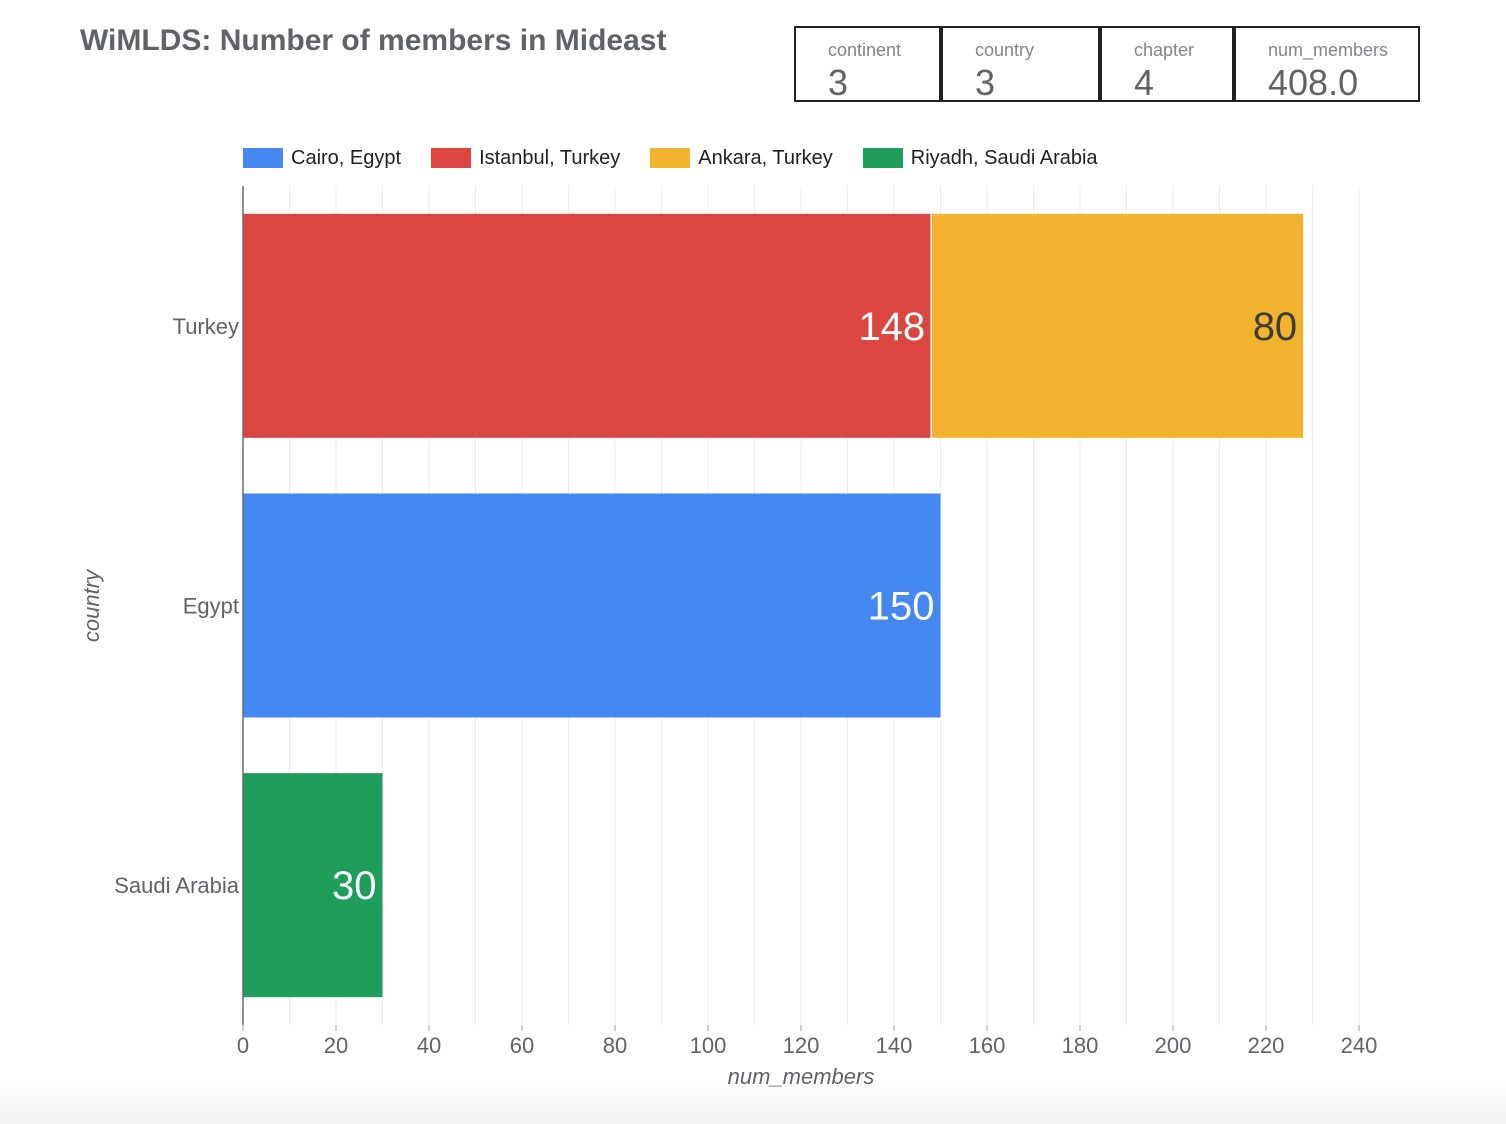 The image size is (1506, 1124). What do you see at coordinates (987, 1045) in the screenshot?
I see `x-tick-label: 160` at bounding box center [987, 1045].